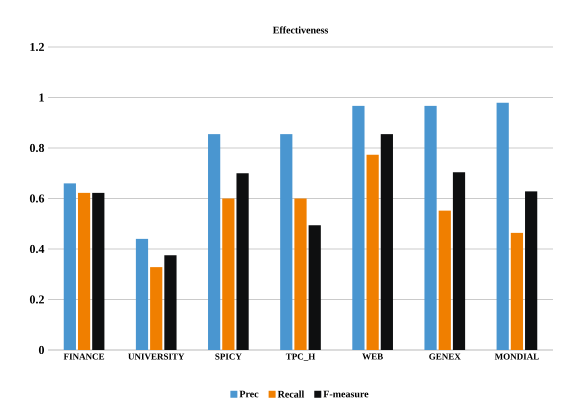 This screenshot has width=563, height=420. Describe the element at coordinates (345, 394) in the screenshot. I see `legend-label: F-measure` at that location.